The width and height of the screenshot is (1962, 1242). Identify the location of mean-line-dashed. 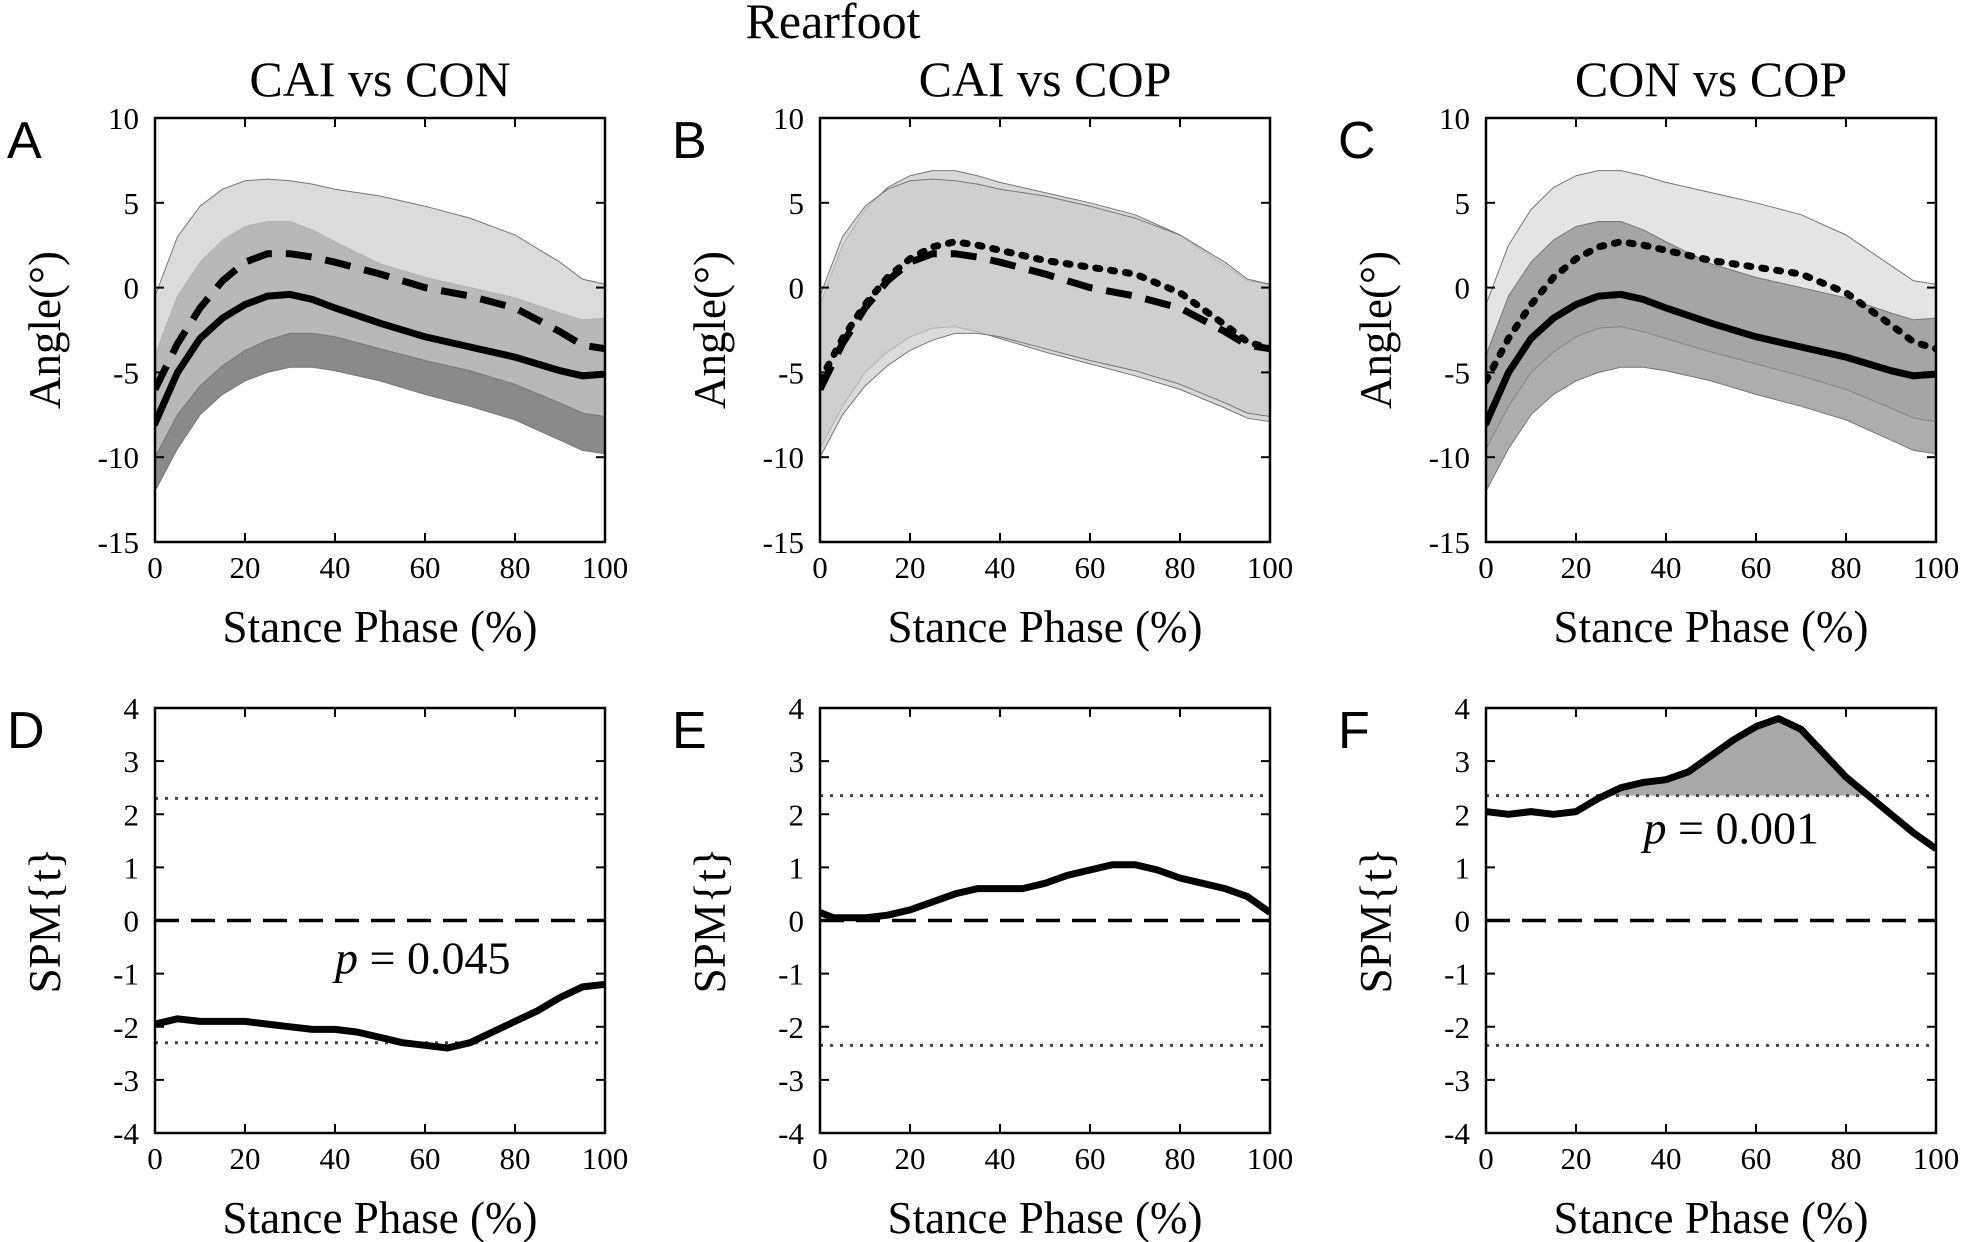
(380, 320).